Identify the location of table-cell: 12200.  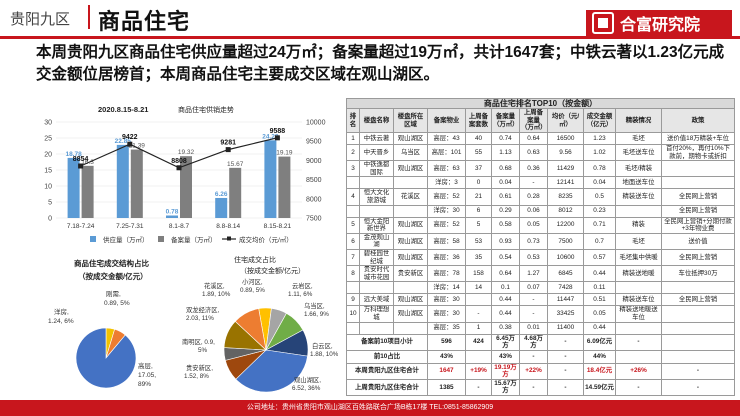
(565, 225).